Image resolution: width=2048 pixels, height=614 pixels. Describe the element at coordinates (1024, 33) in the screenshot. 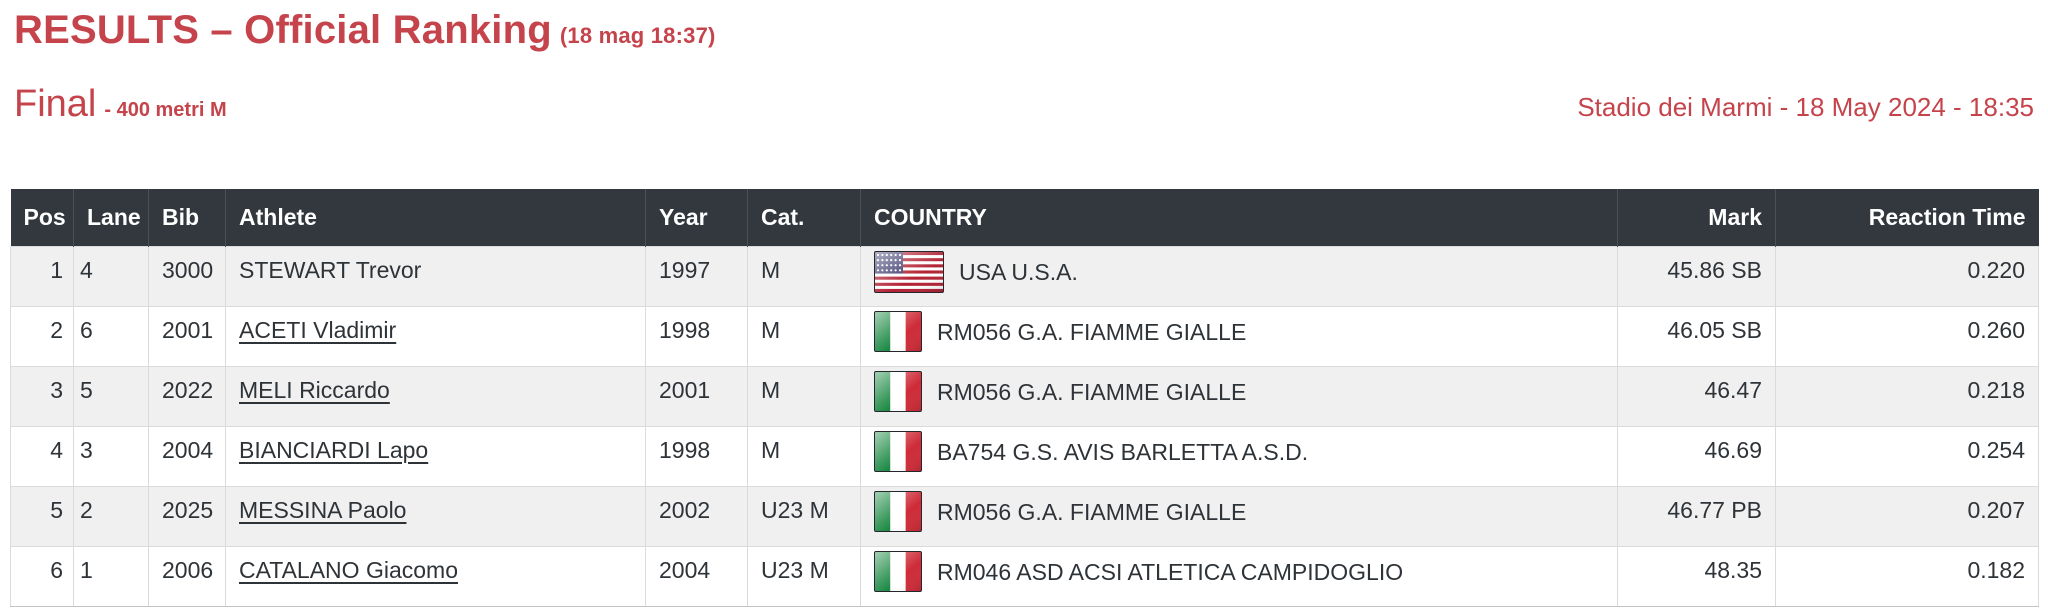

I see `page-title: RESULTS – Official Ranking (18 mag 18:37)` at that location.